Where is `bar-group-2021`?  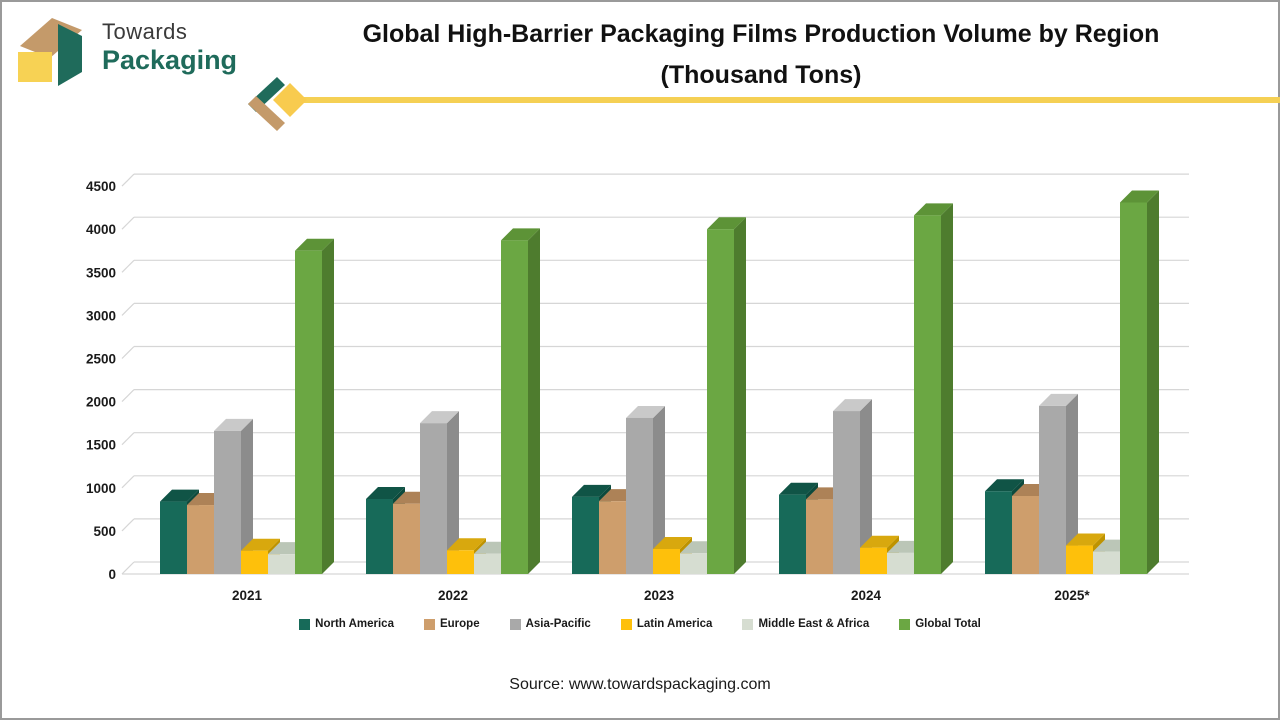 bar-group-2021 is located at coordinates (247, 406).